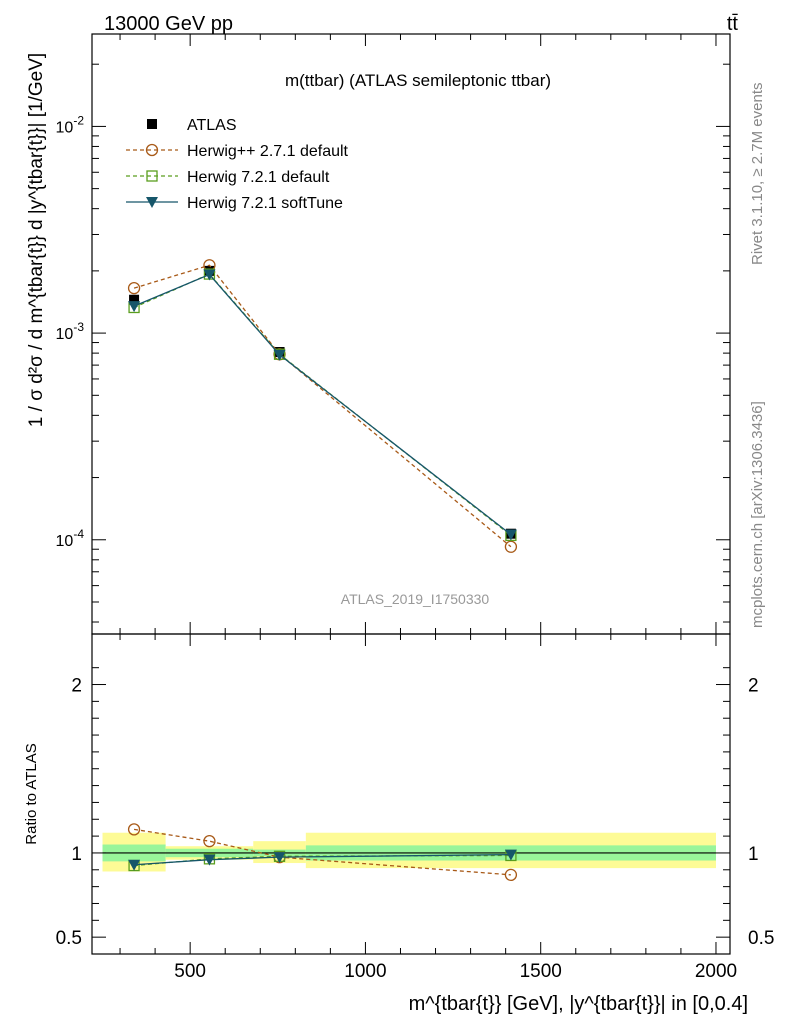  I want to click on main-plot-marks, so click(322, 406).